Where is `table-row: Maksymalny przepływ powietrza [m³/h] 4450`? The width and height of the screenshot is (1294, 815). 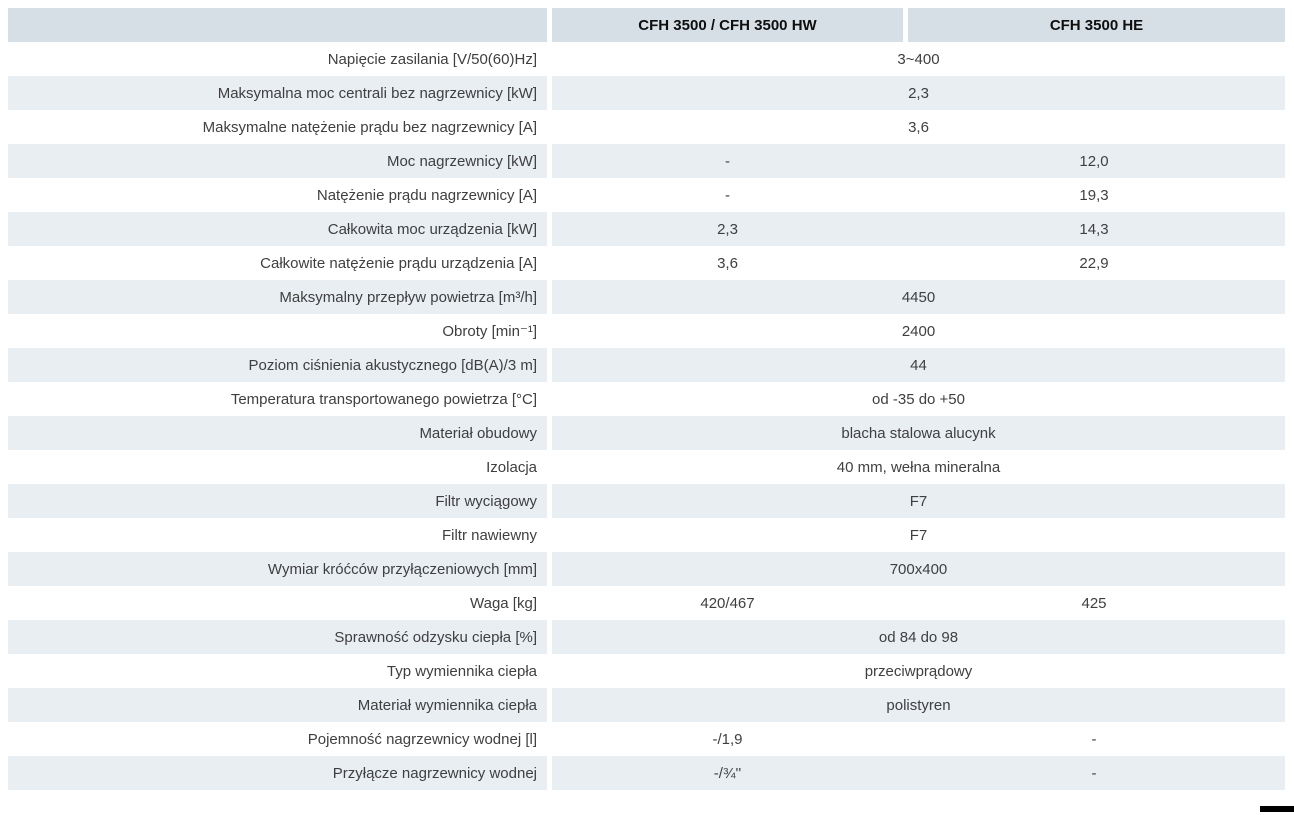 table-row: Maksymalny przepływ powietrza [m³/h] 4450 is located at coordinates (646, 297).